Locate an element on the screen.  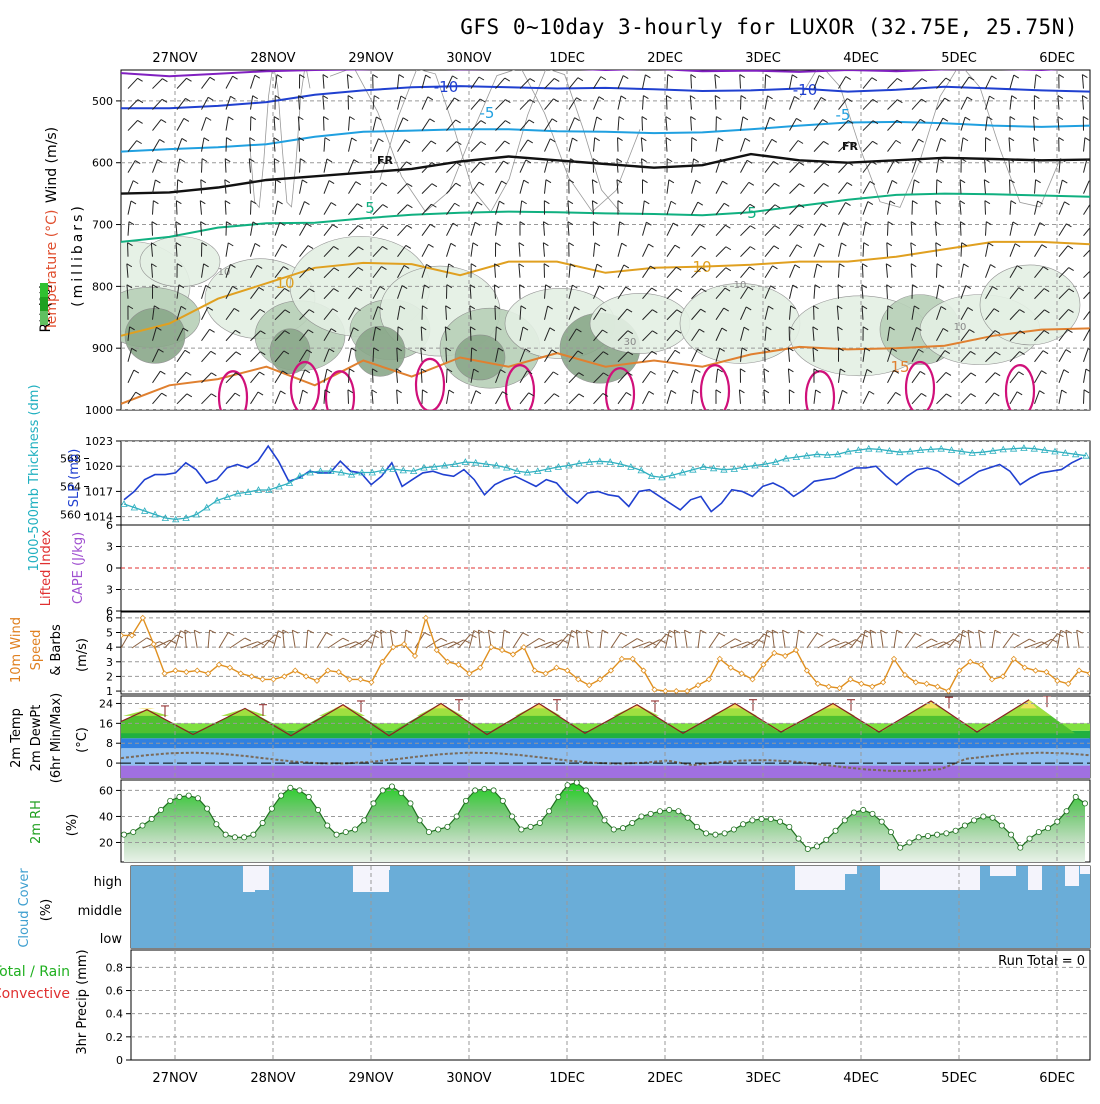
pressure-tick-label: 700 is located at coordinates (102, 225).